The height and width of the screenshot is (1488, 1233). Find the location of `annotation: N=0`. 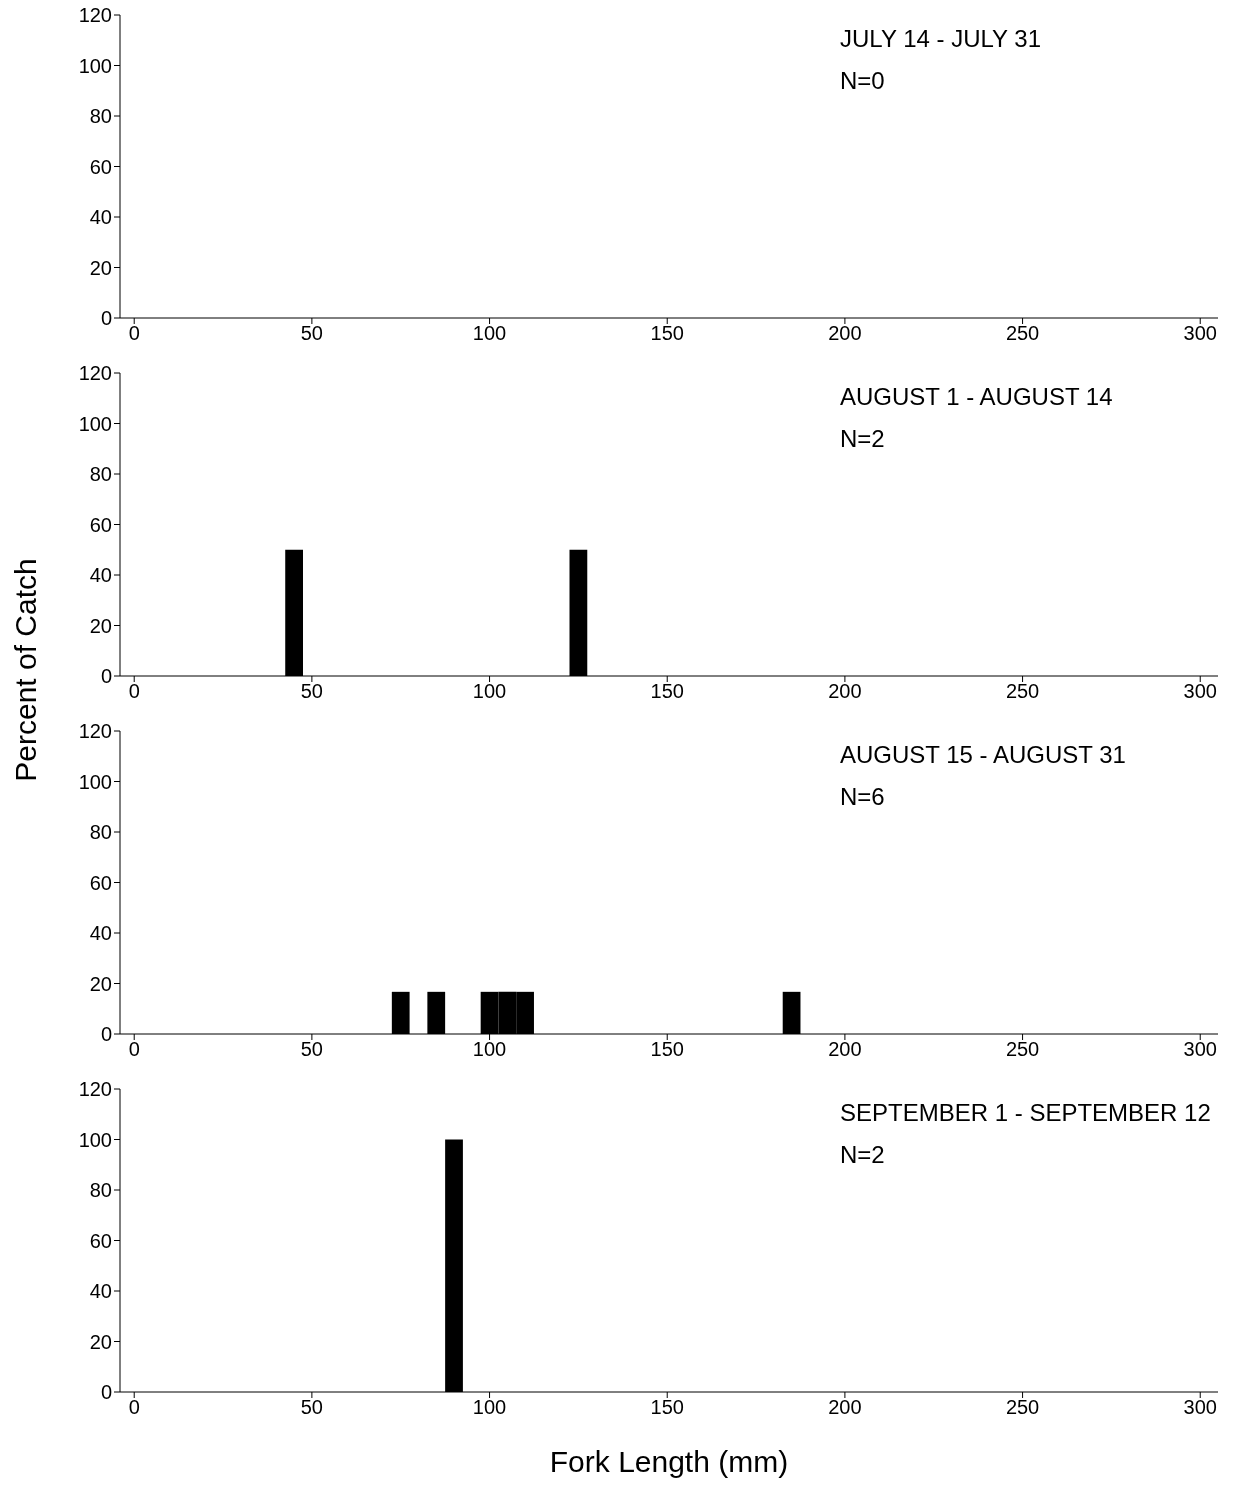

annotation: N=0 is located at coordinates (863, 81).